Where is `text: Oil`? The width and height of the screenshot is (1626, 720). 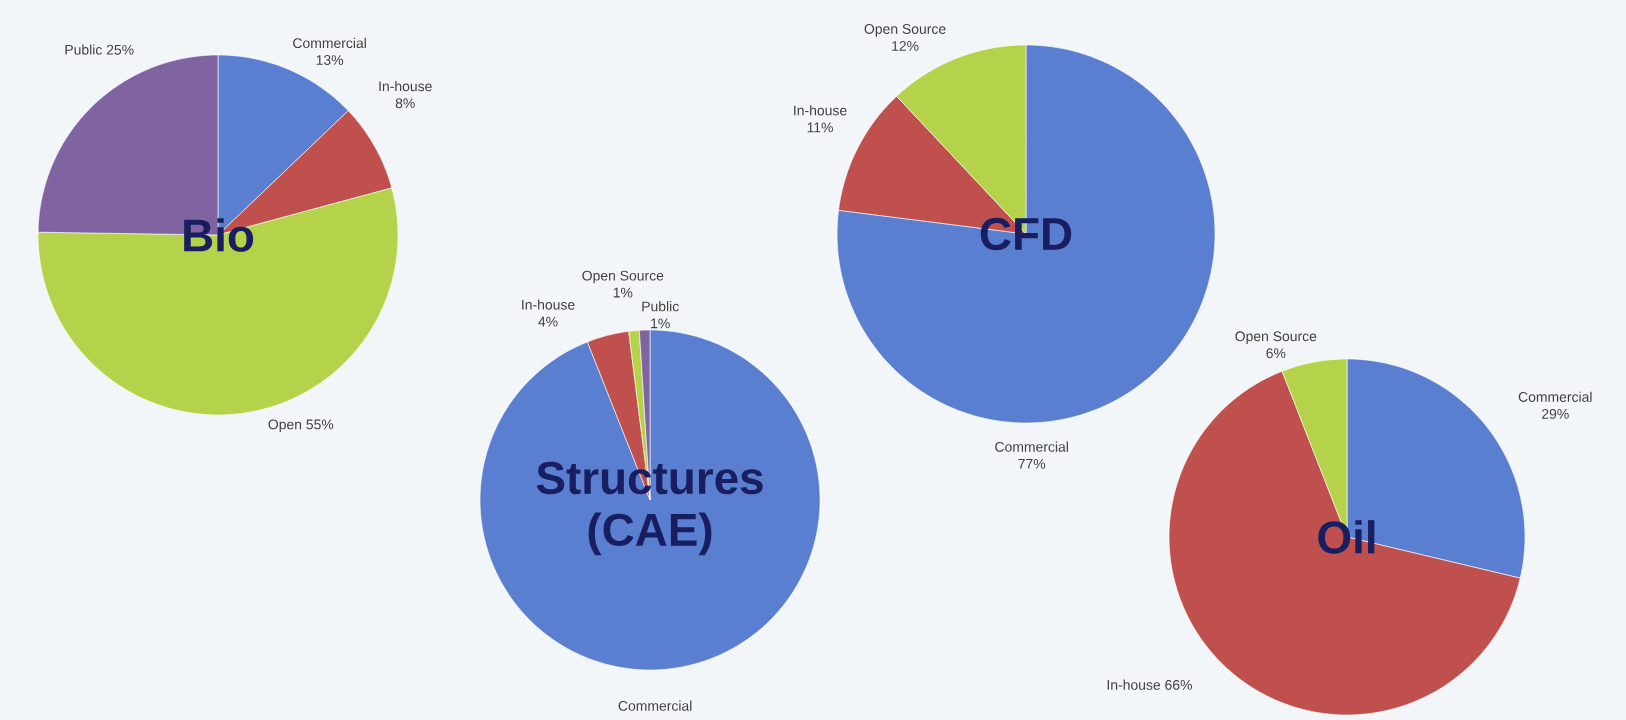 text: Oil is located at coordinates (1346, 537).